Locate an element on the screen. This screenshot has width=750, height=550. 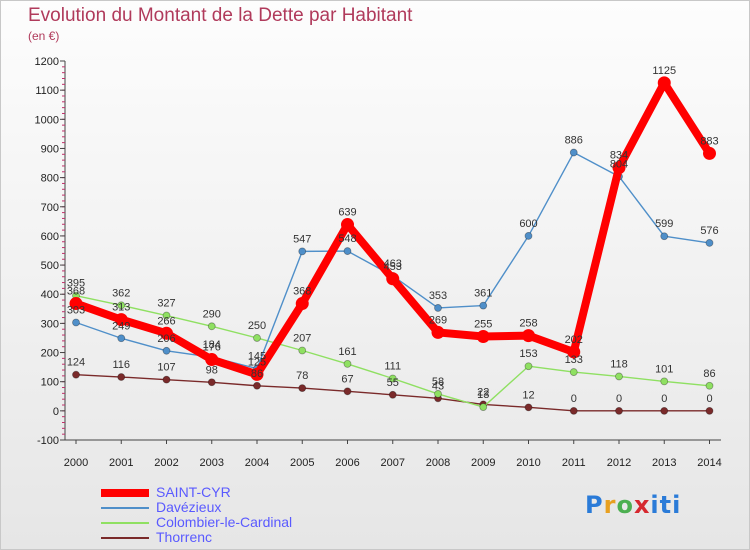
x-tick-label: 2005 is located at coordinates (302, 463).